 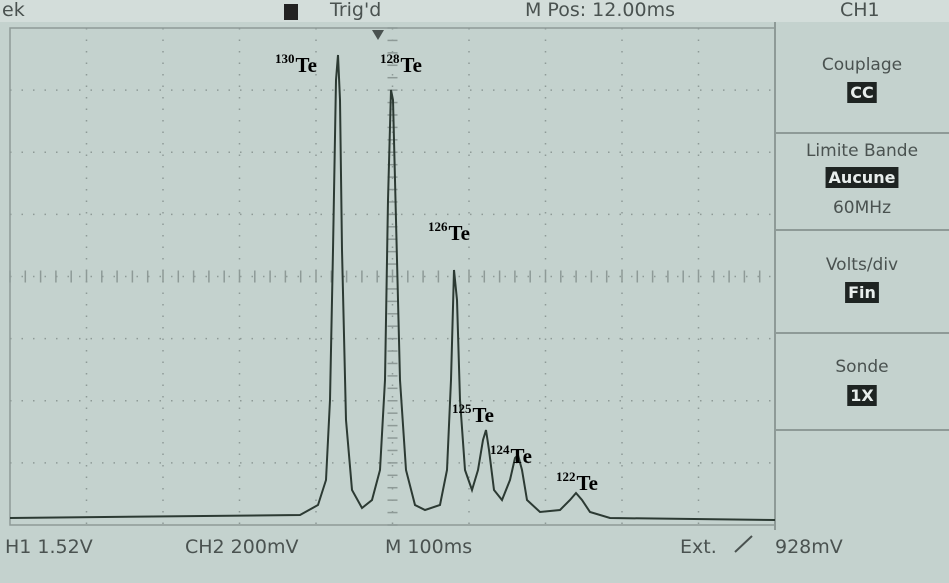 I want to click on menu-selected: CC, so click(x=861, y=92).